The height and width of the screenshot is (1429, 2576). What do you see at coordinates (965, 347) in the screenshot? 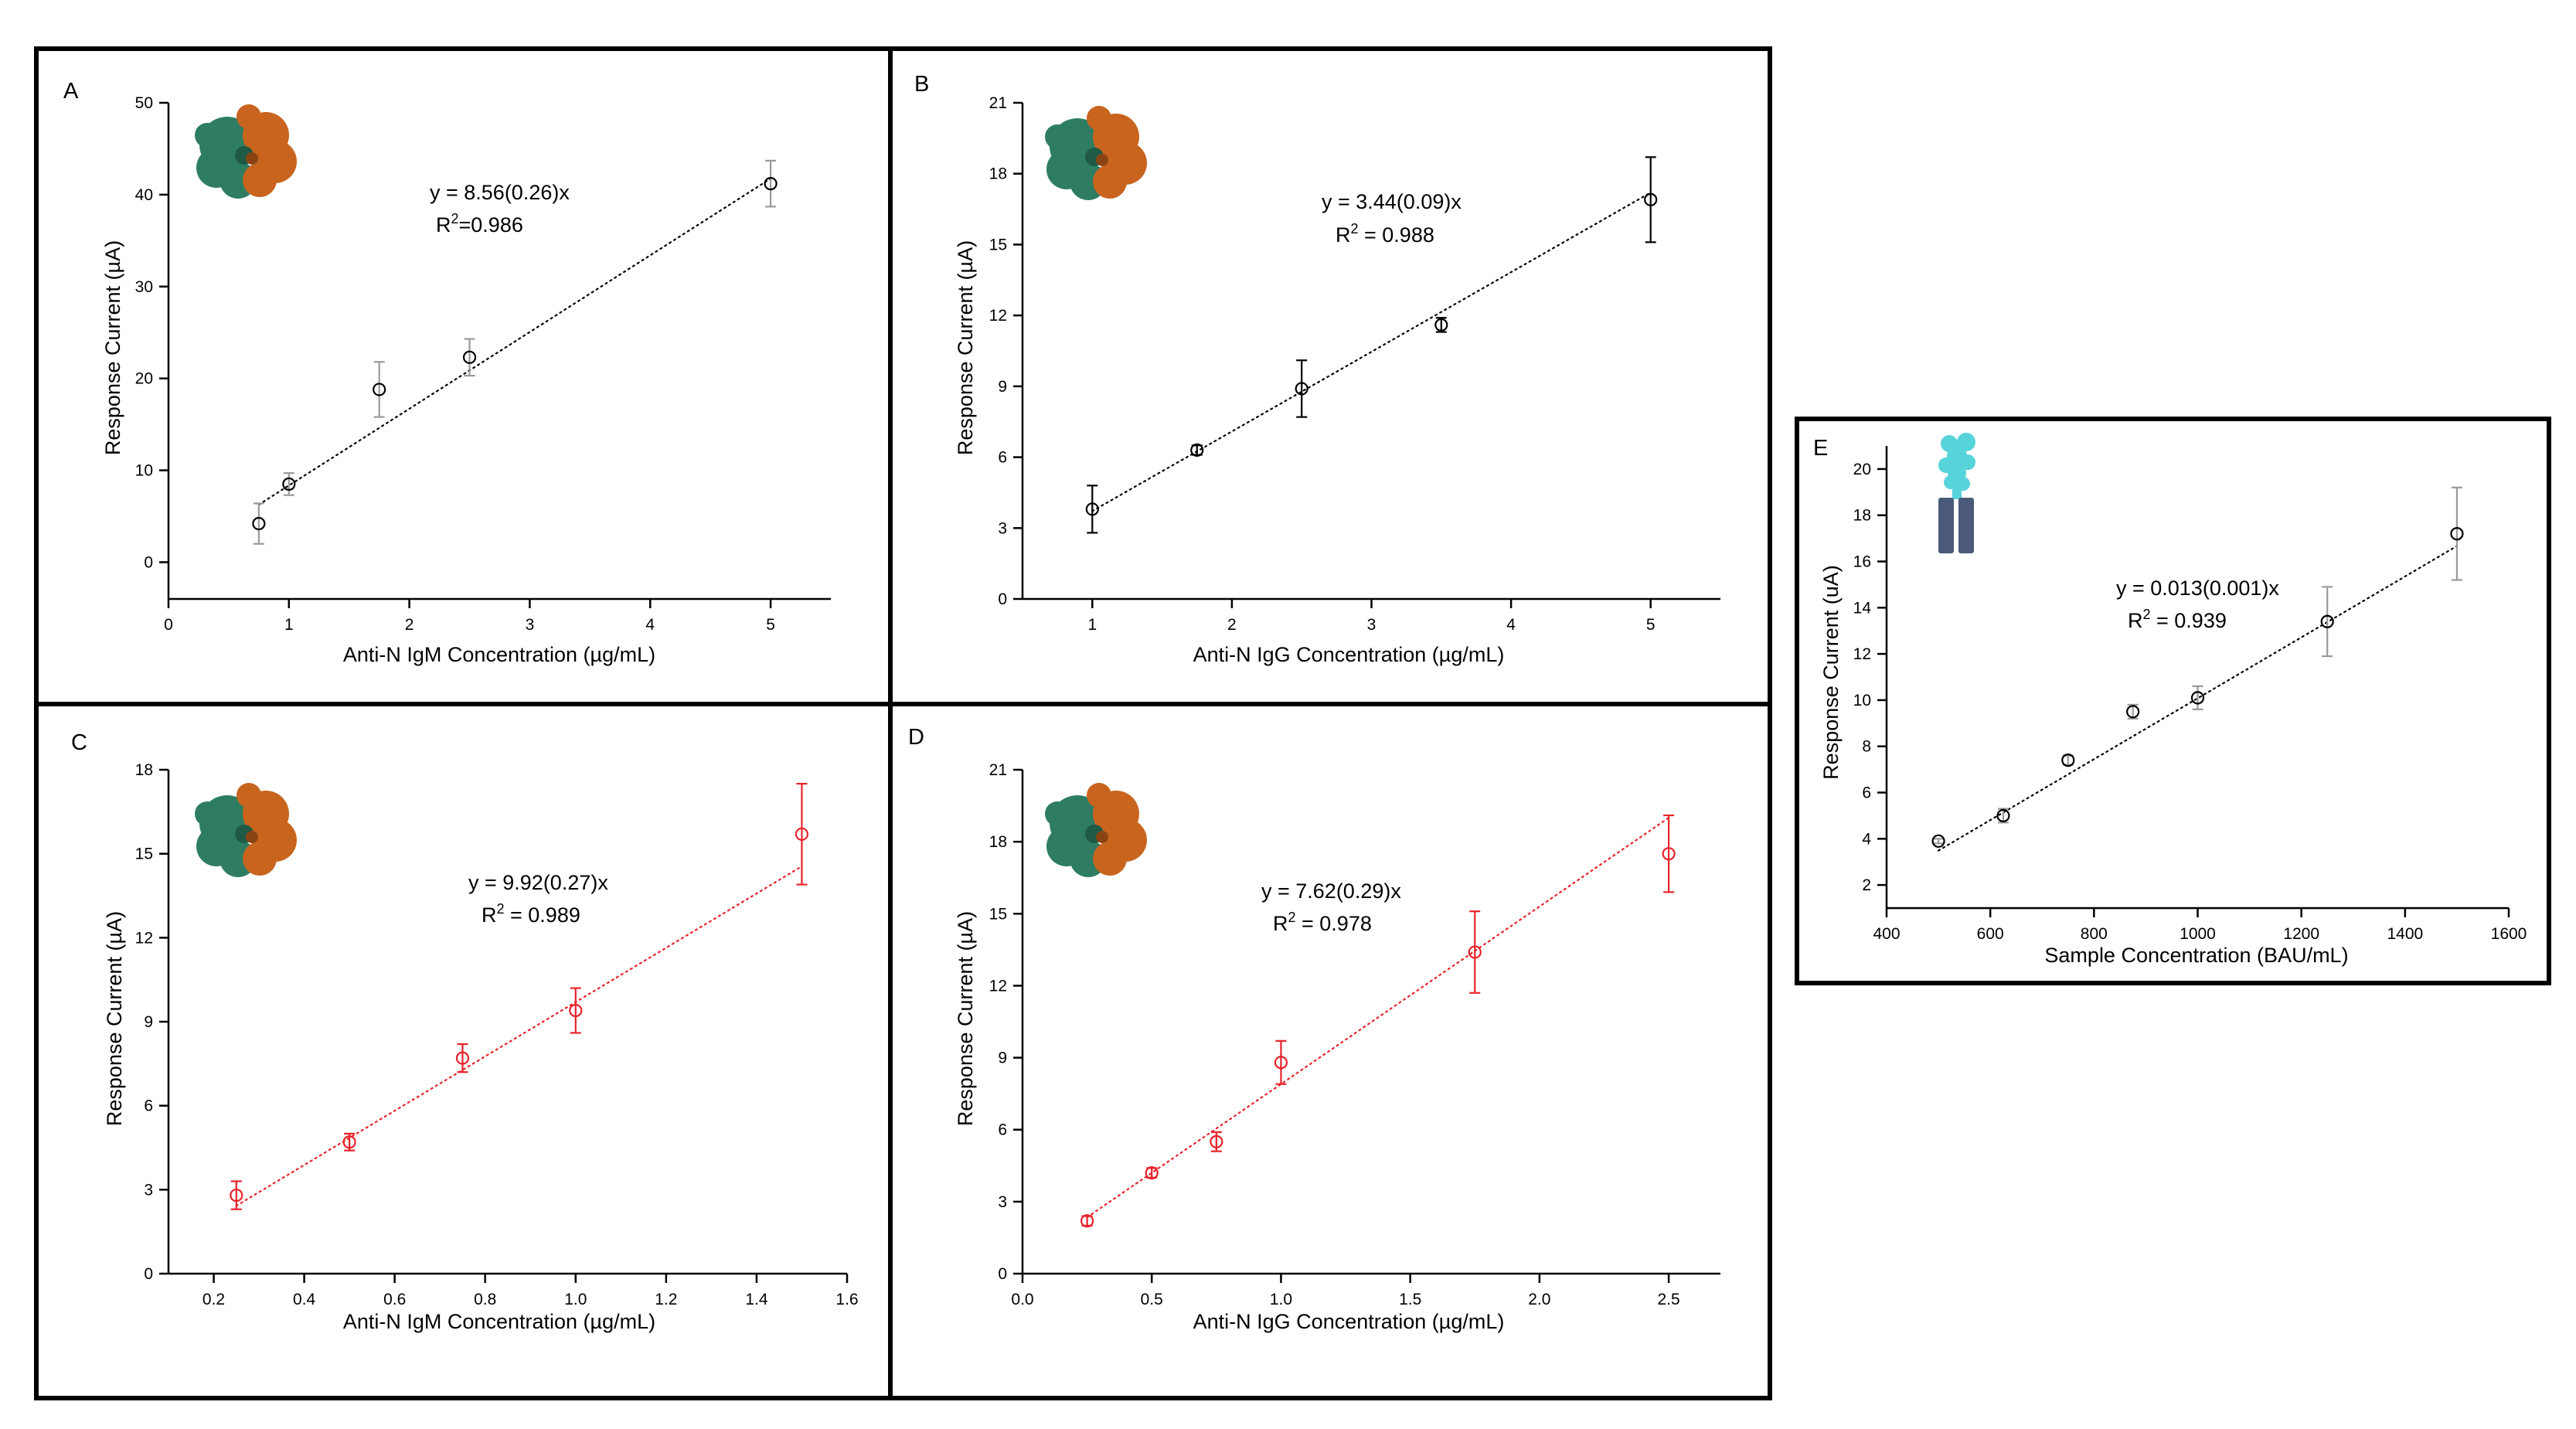
I see `panel-b-ylabel: Response Current (µA)` at bounding box center [965, 347].